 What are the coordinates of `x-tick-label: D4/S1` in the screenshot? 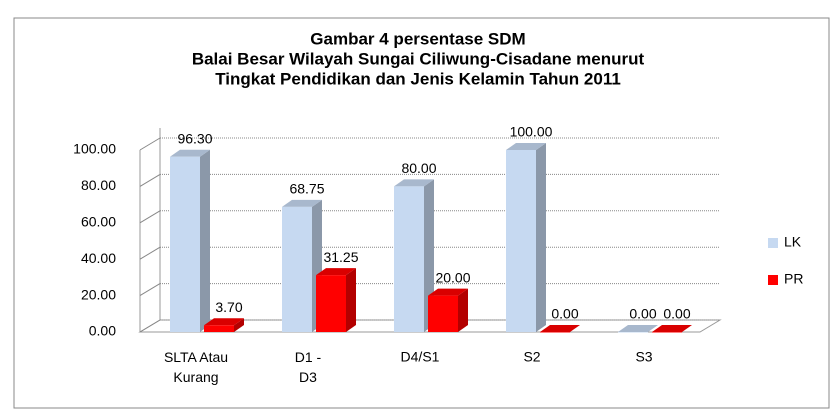 It's located at (420, 357).